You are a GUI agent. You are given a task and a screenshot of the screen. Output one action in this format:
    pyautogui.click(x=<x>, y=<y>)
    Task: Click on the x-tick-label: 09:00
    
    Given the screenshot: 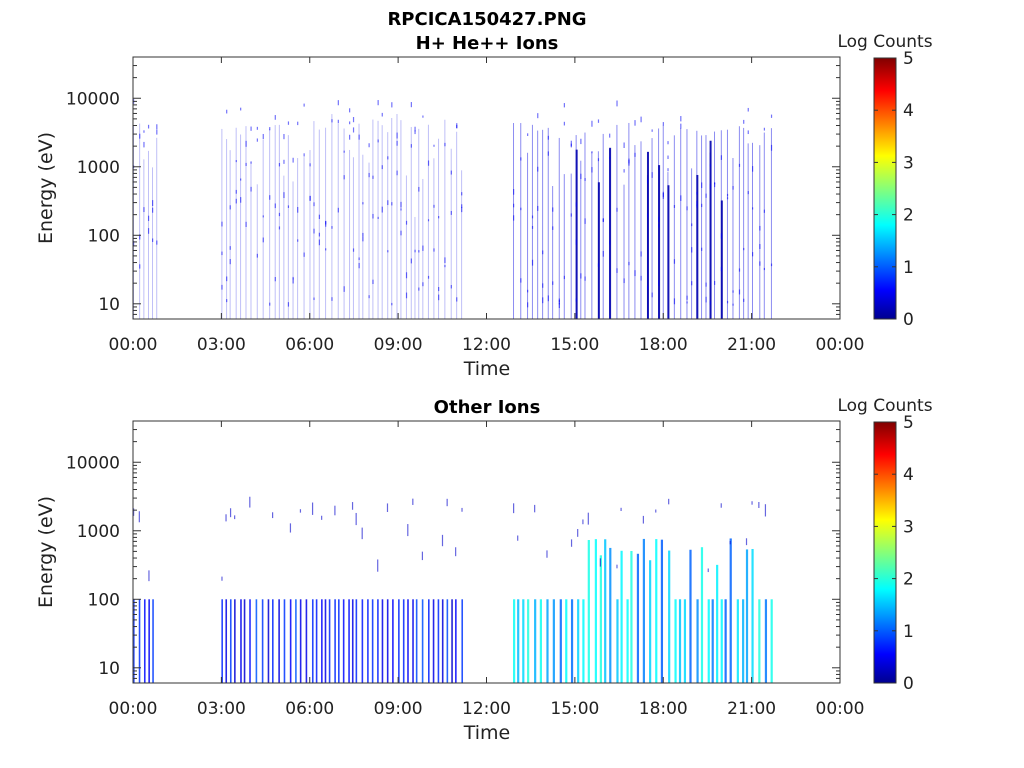 What is the action you would take?
    pyautogui.click(x=398, y=345)
    